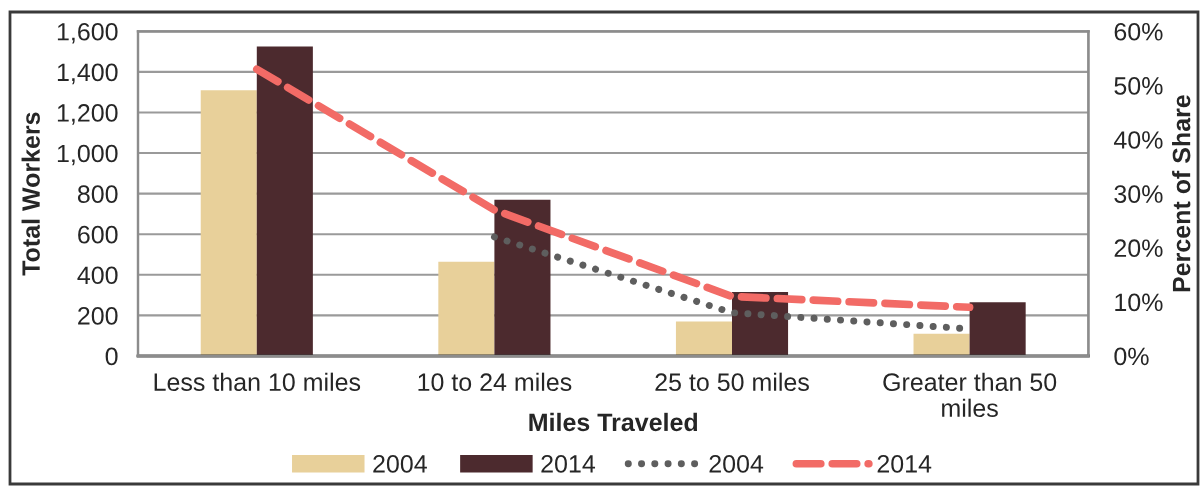 The width and height of the screenshot is (1200, 489). What do you see at coordinates (30, 194) in the screenshot?
I see `y-axis-title: Total Workers` at bounding box center [30, 194].